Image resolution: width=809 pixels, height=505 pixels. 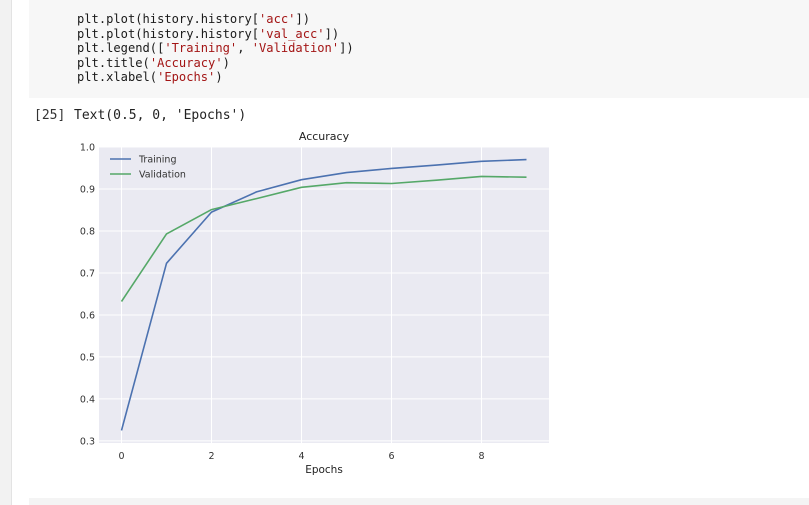 I want to click on code-line: plt.plot(history.history['val_acc']), so click(x=208, y=33).